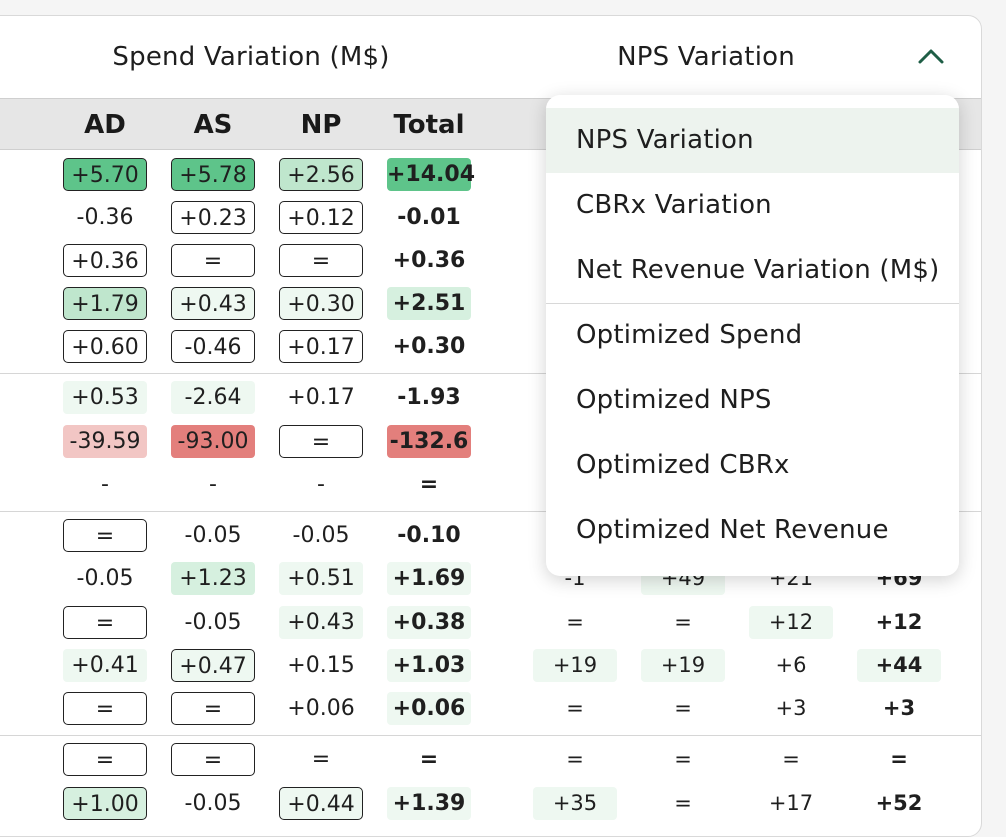 The image size is (1006, 837). I want to click on spend-cell-as: +5.78, so click(213, 174).